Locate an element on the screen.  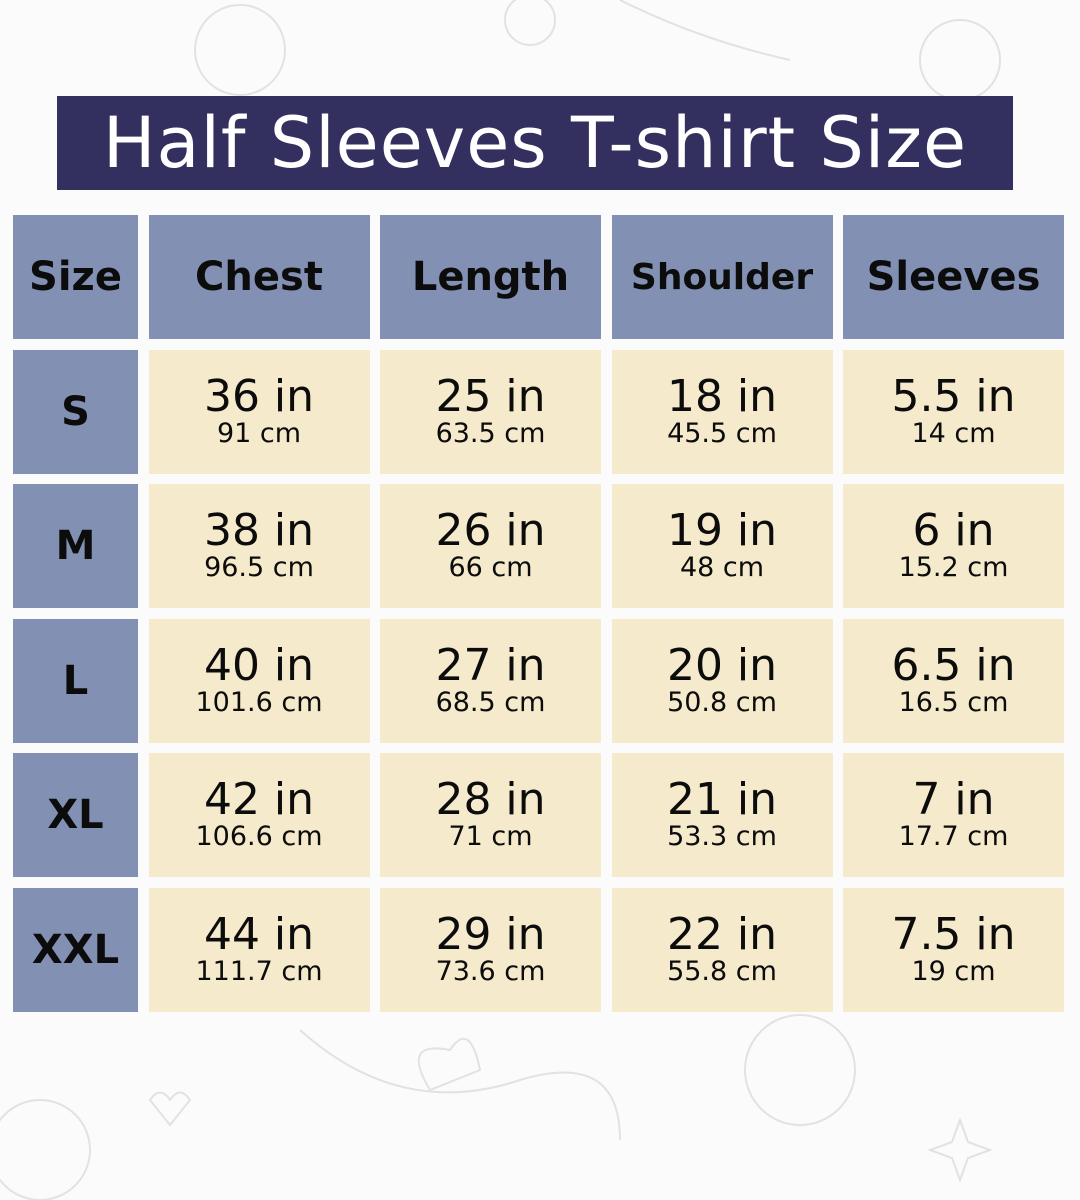
cm-value: 101.6 cm is located at coordinates (259, 702).